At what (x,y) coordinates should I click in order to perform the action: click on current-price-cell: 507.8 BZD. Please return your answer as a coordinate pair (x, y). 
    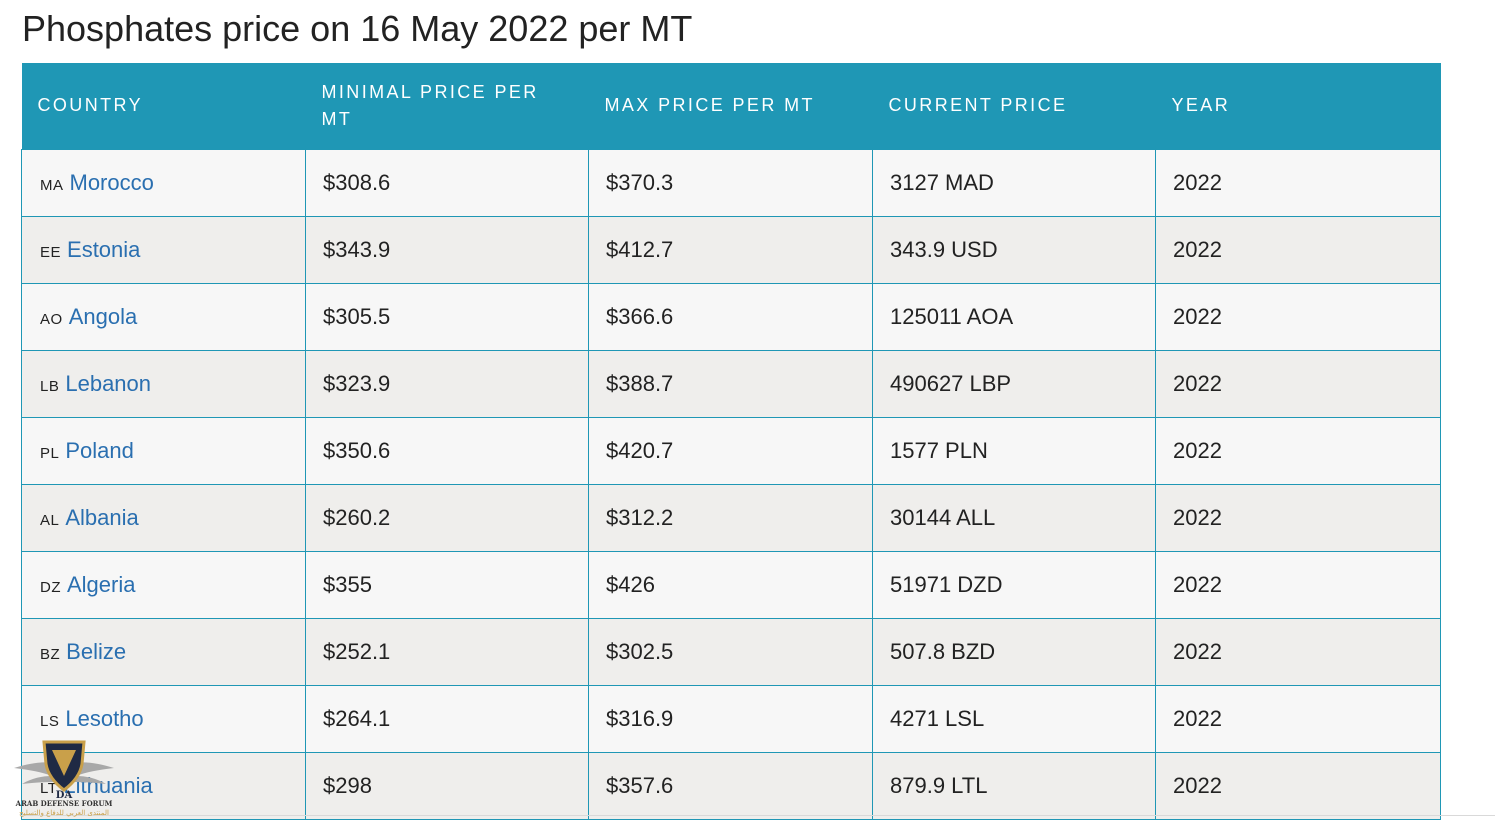
    Looking at the image, I should click on (1014, 651).